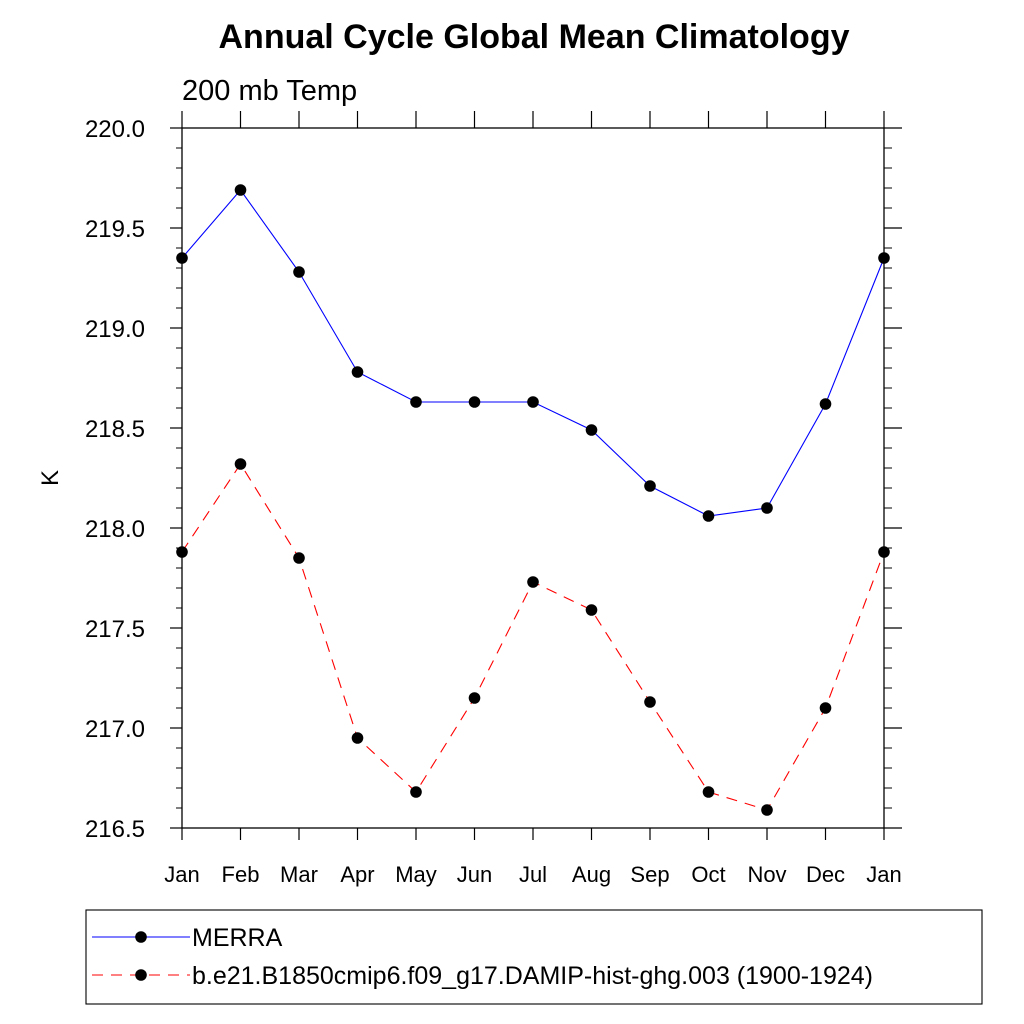  What do you see at coordinates (115, 229) in the screenshot?
I see `y-tick-label: 219.5` at bounding box center [115, 229].